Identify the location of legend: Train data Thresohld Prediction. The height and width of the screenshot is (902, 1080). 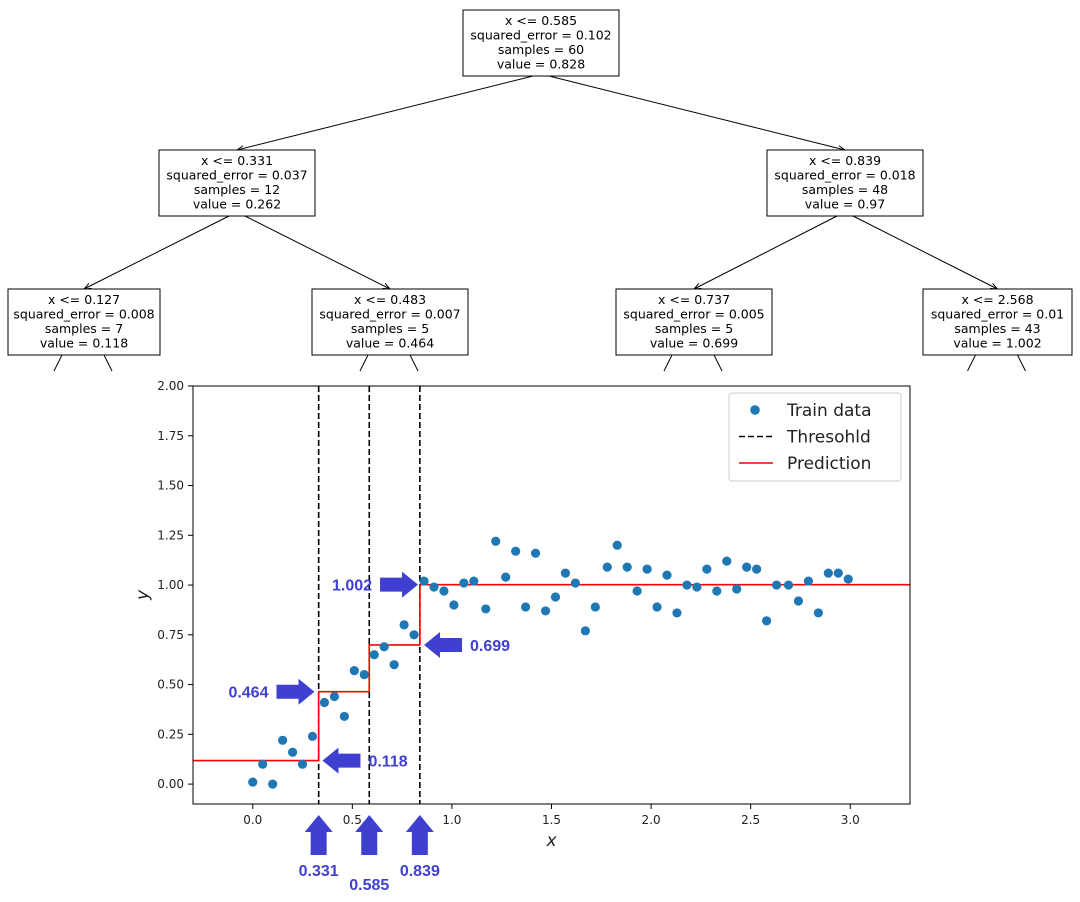
(815, 437).